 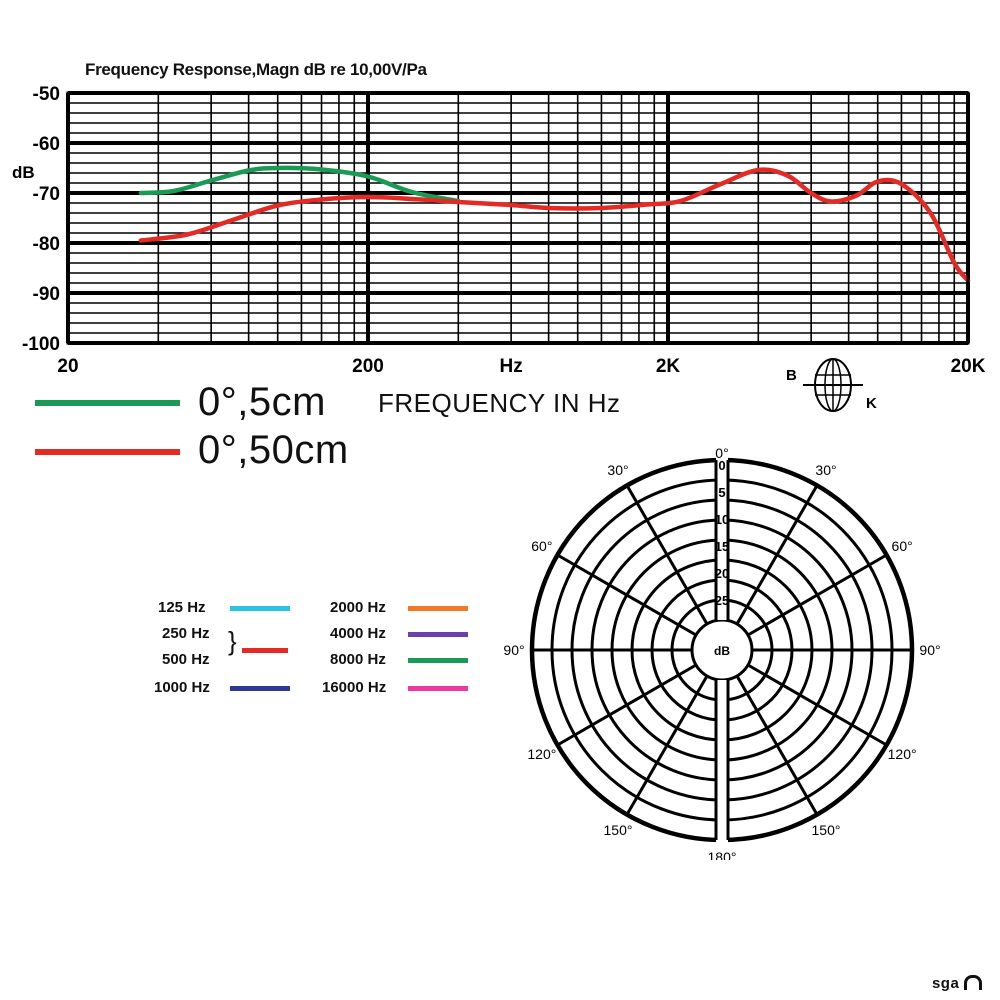 What do you see at coordinates (67, 366) in the screenshot?
I see `x-tick-label: 20` at bounding box center [67, 366].